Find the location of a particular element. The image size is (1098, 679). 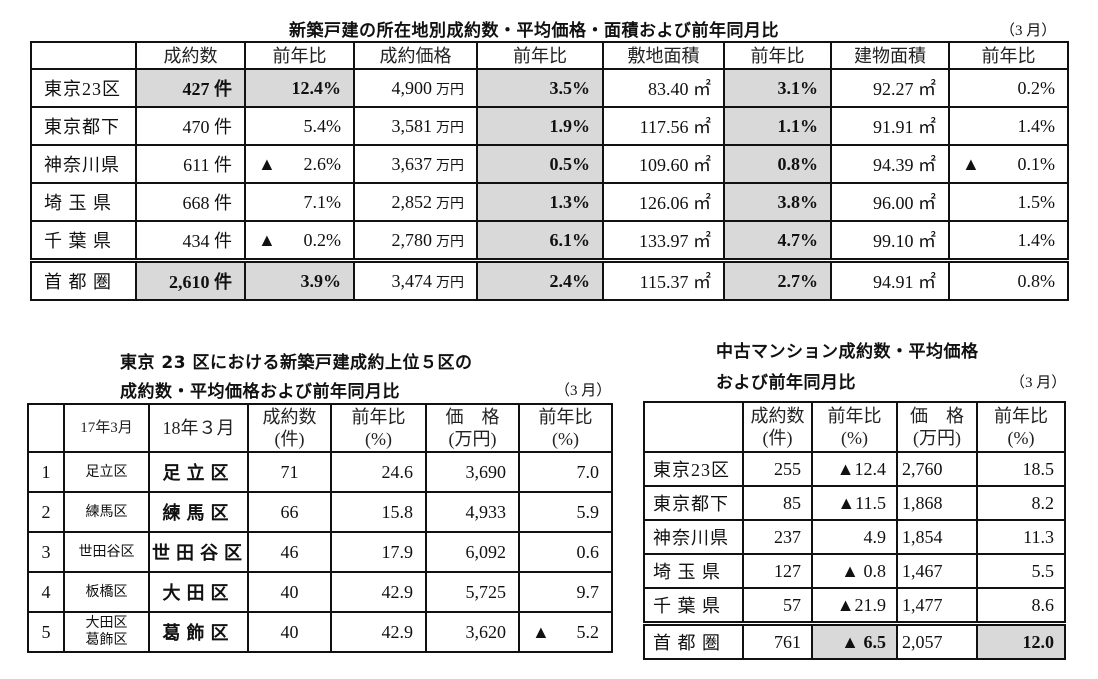

data-cell: 4,900 万円 is located at coordinates (415, 88).